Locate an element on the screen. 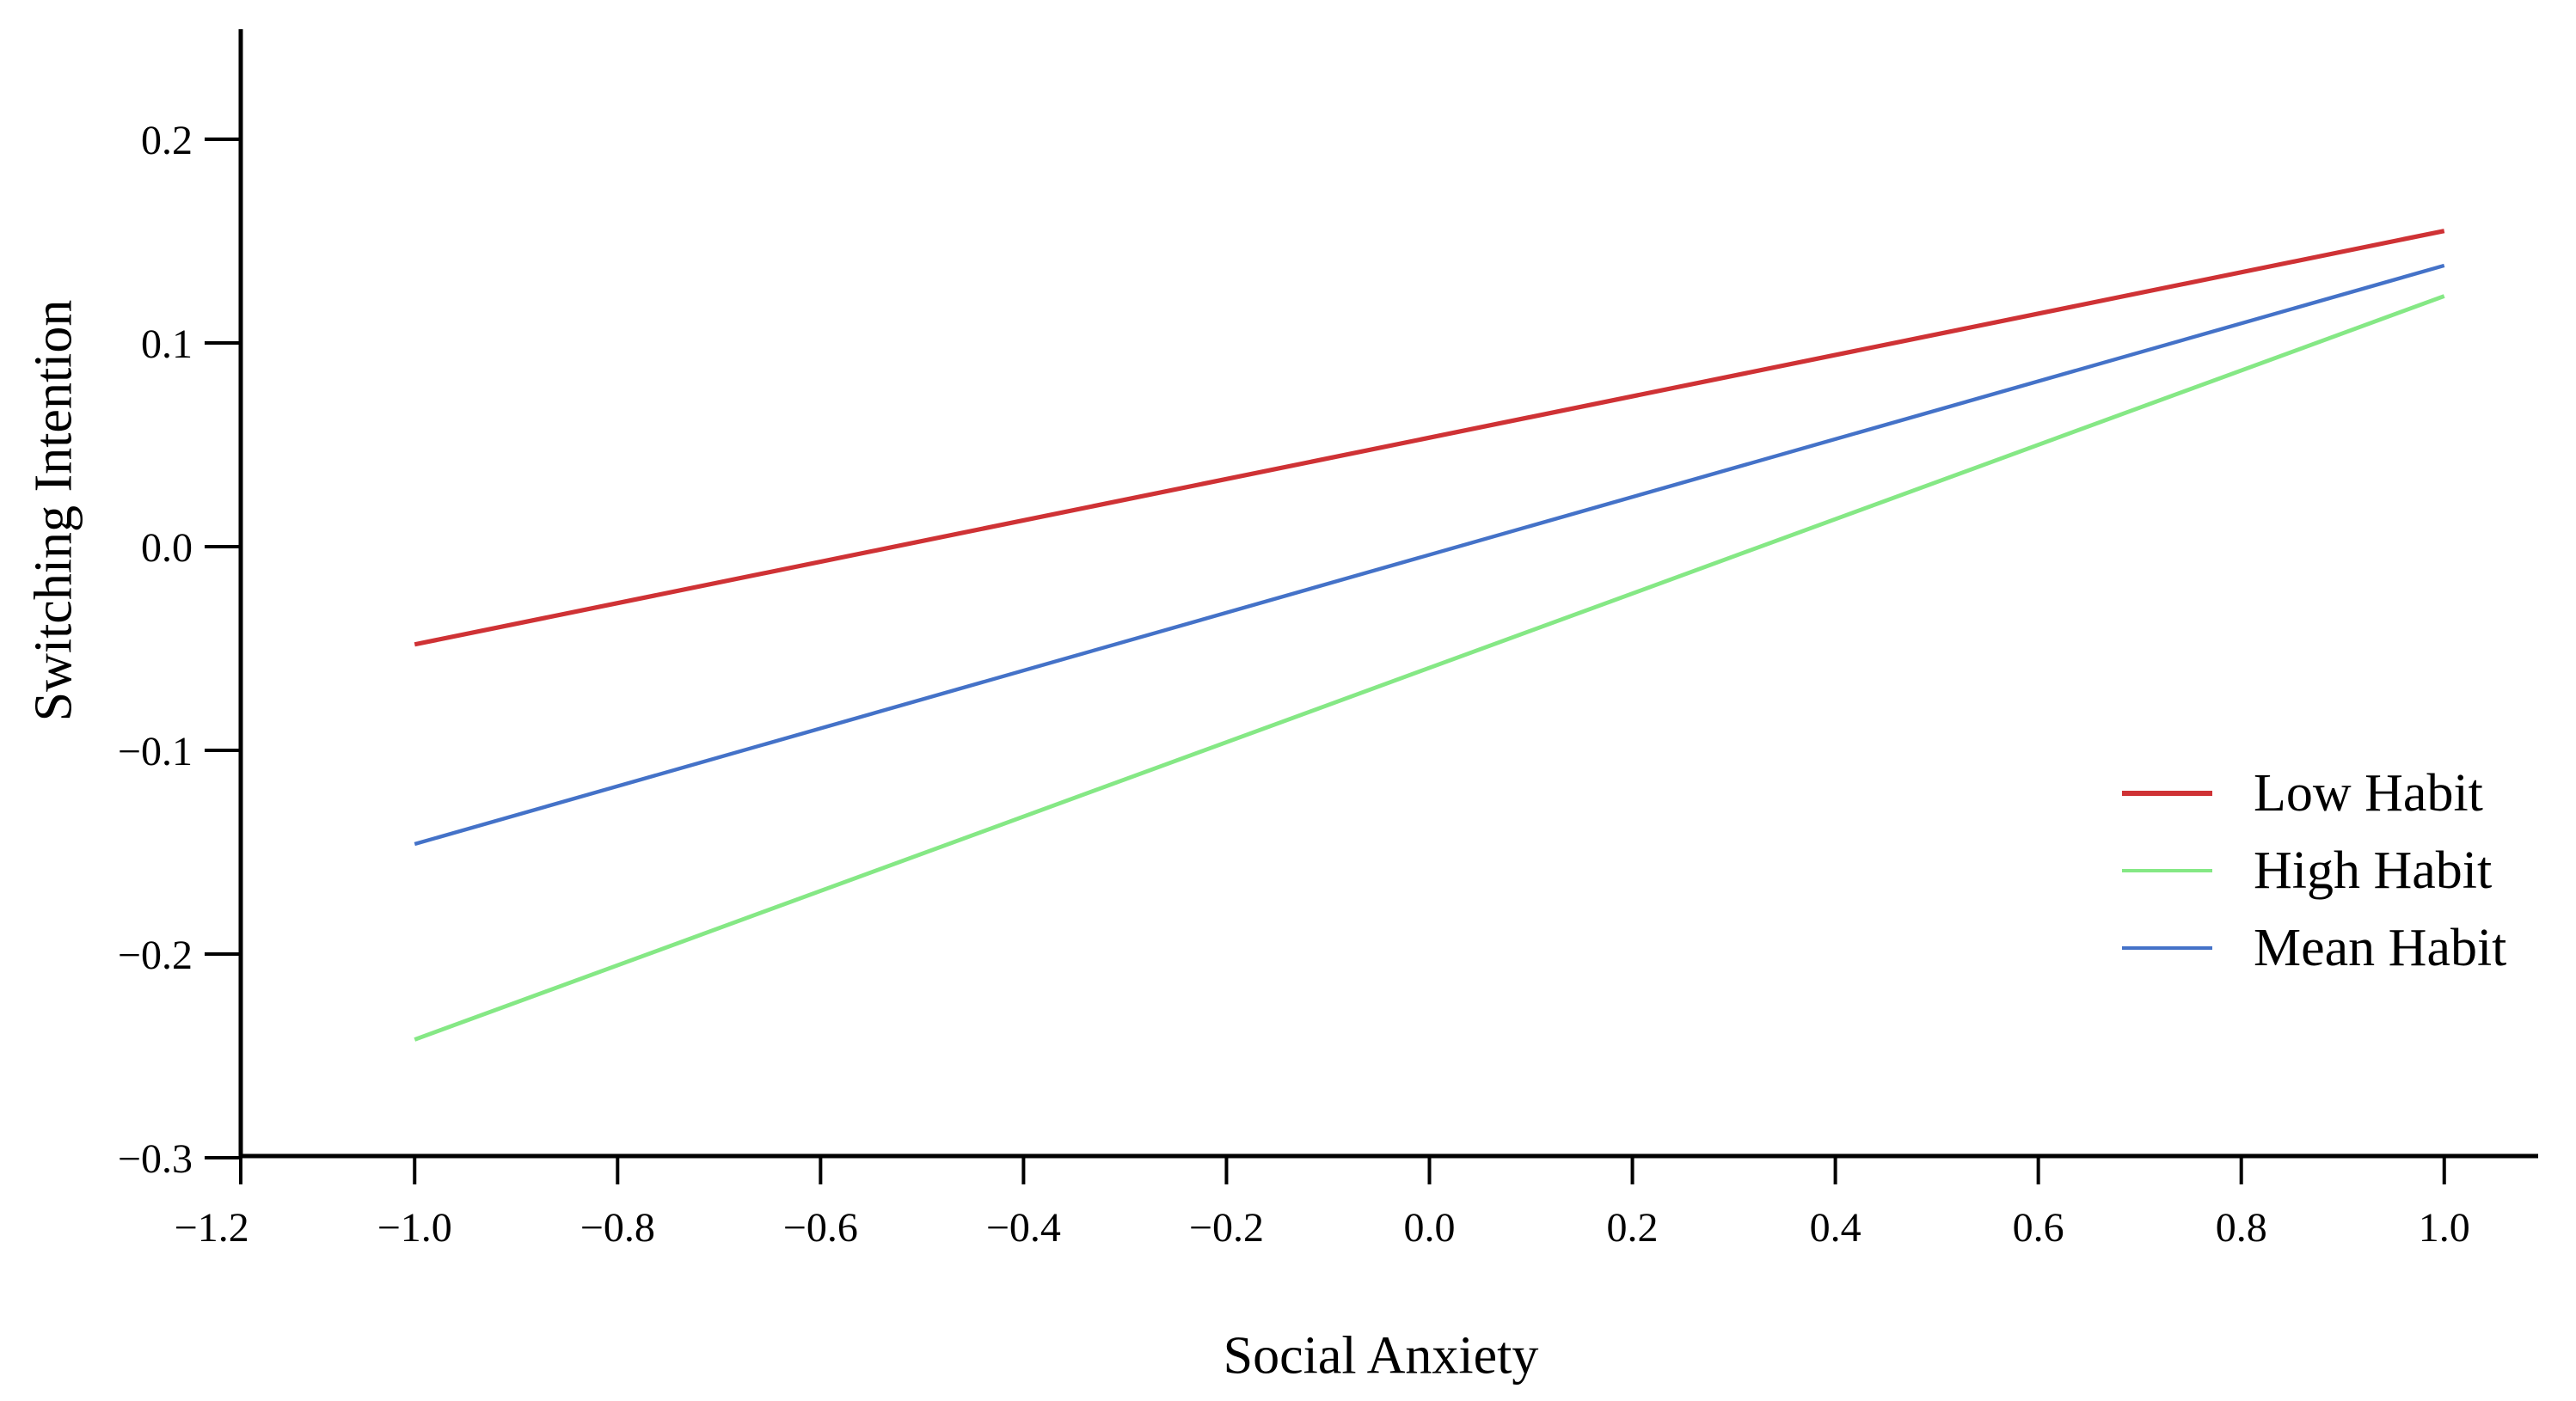 Image resolution: width=2576 pixels, height=1401 pixels. legend-item: High Habit is located at coordinates (2314, 871).